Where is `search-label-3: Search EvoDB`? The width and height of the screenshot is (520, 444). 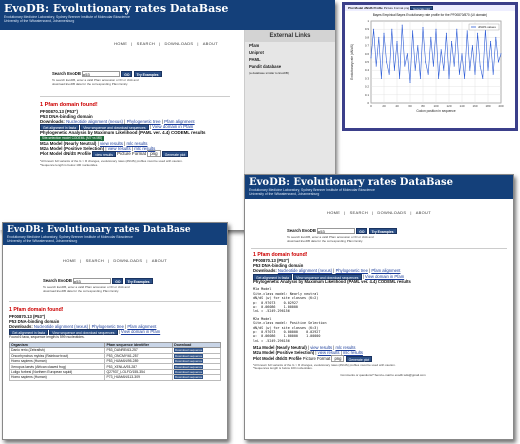
search-label-3: Search EvoDB is located at coordinates (301, 231).